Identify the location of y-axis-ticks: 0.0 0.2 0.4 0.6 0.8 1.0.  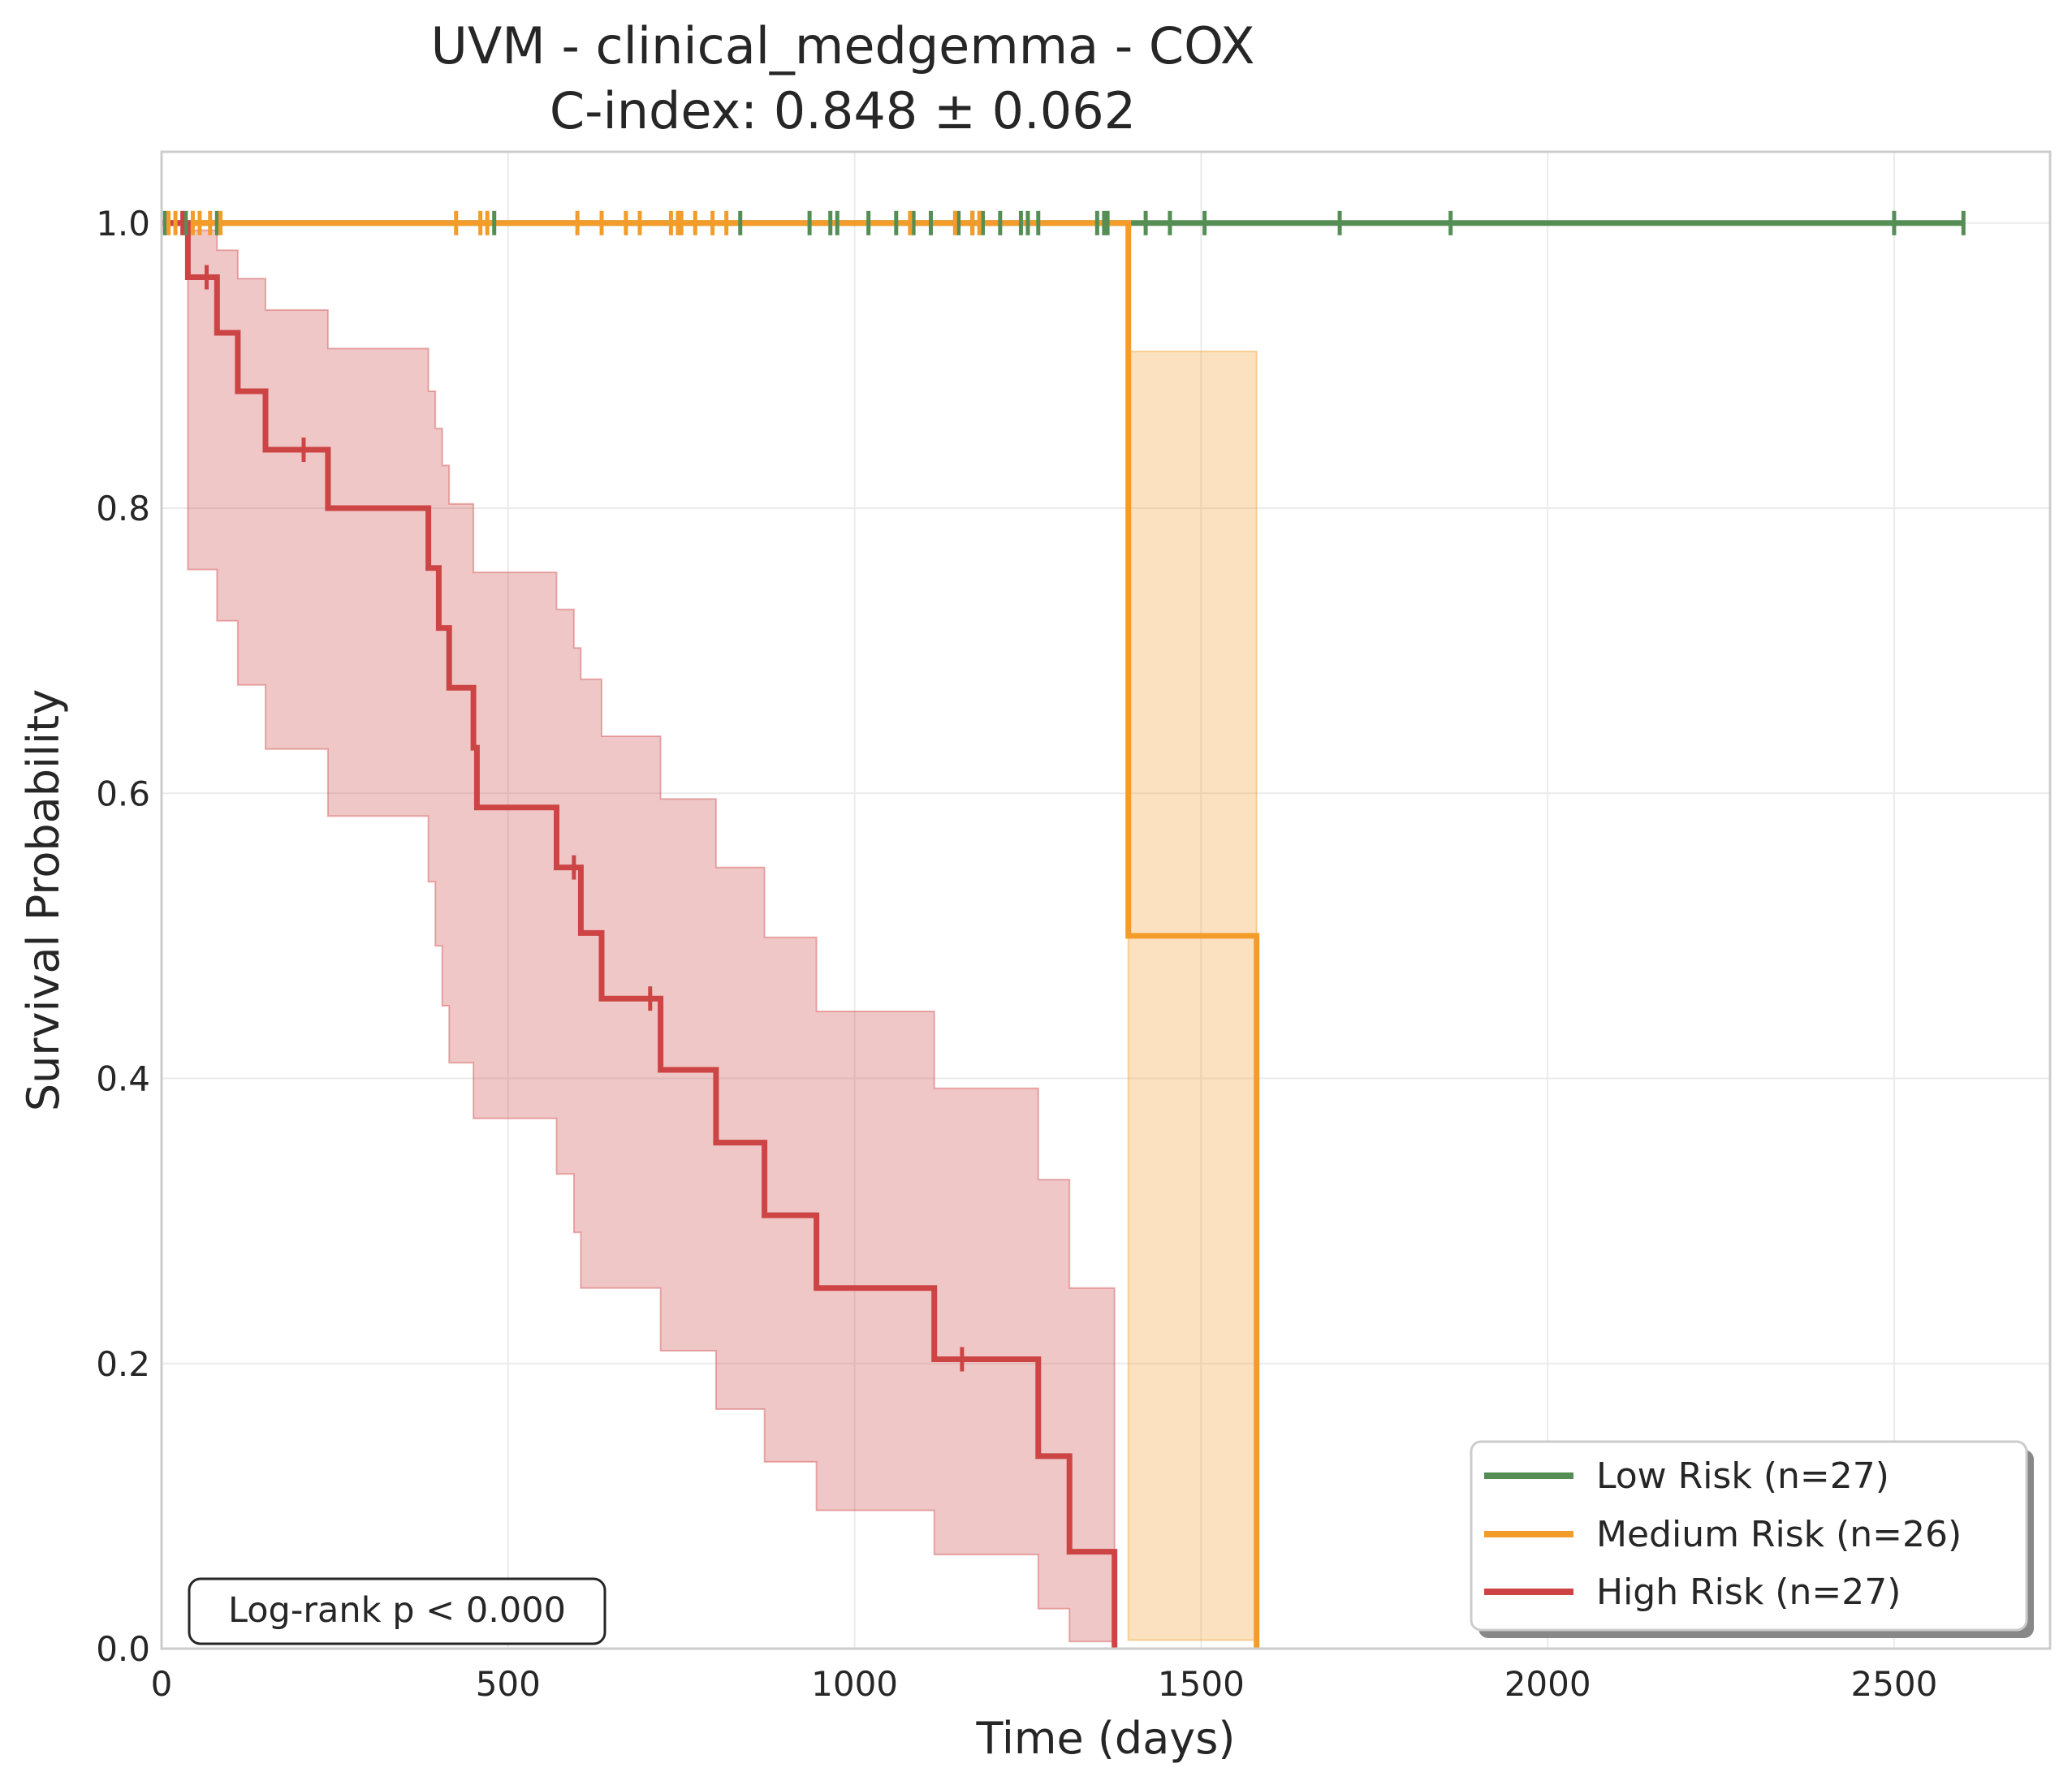
(123, 937).